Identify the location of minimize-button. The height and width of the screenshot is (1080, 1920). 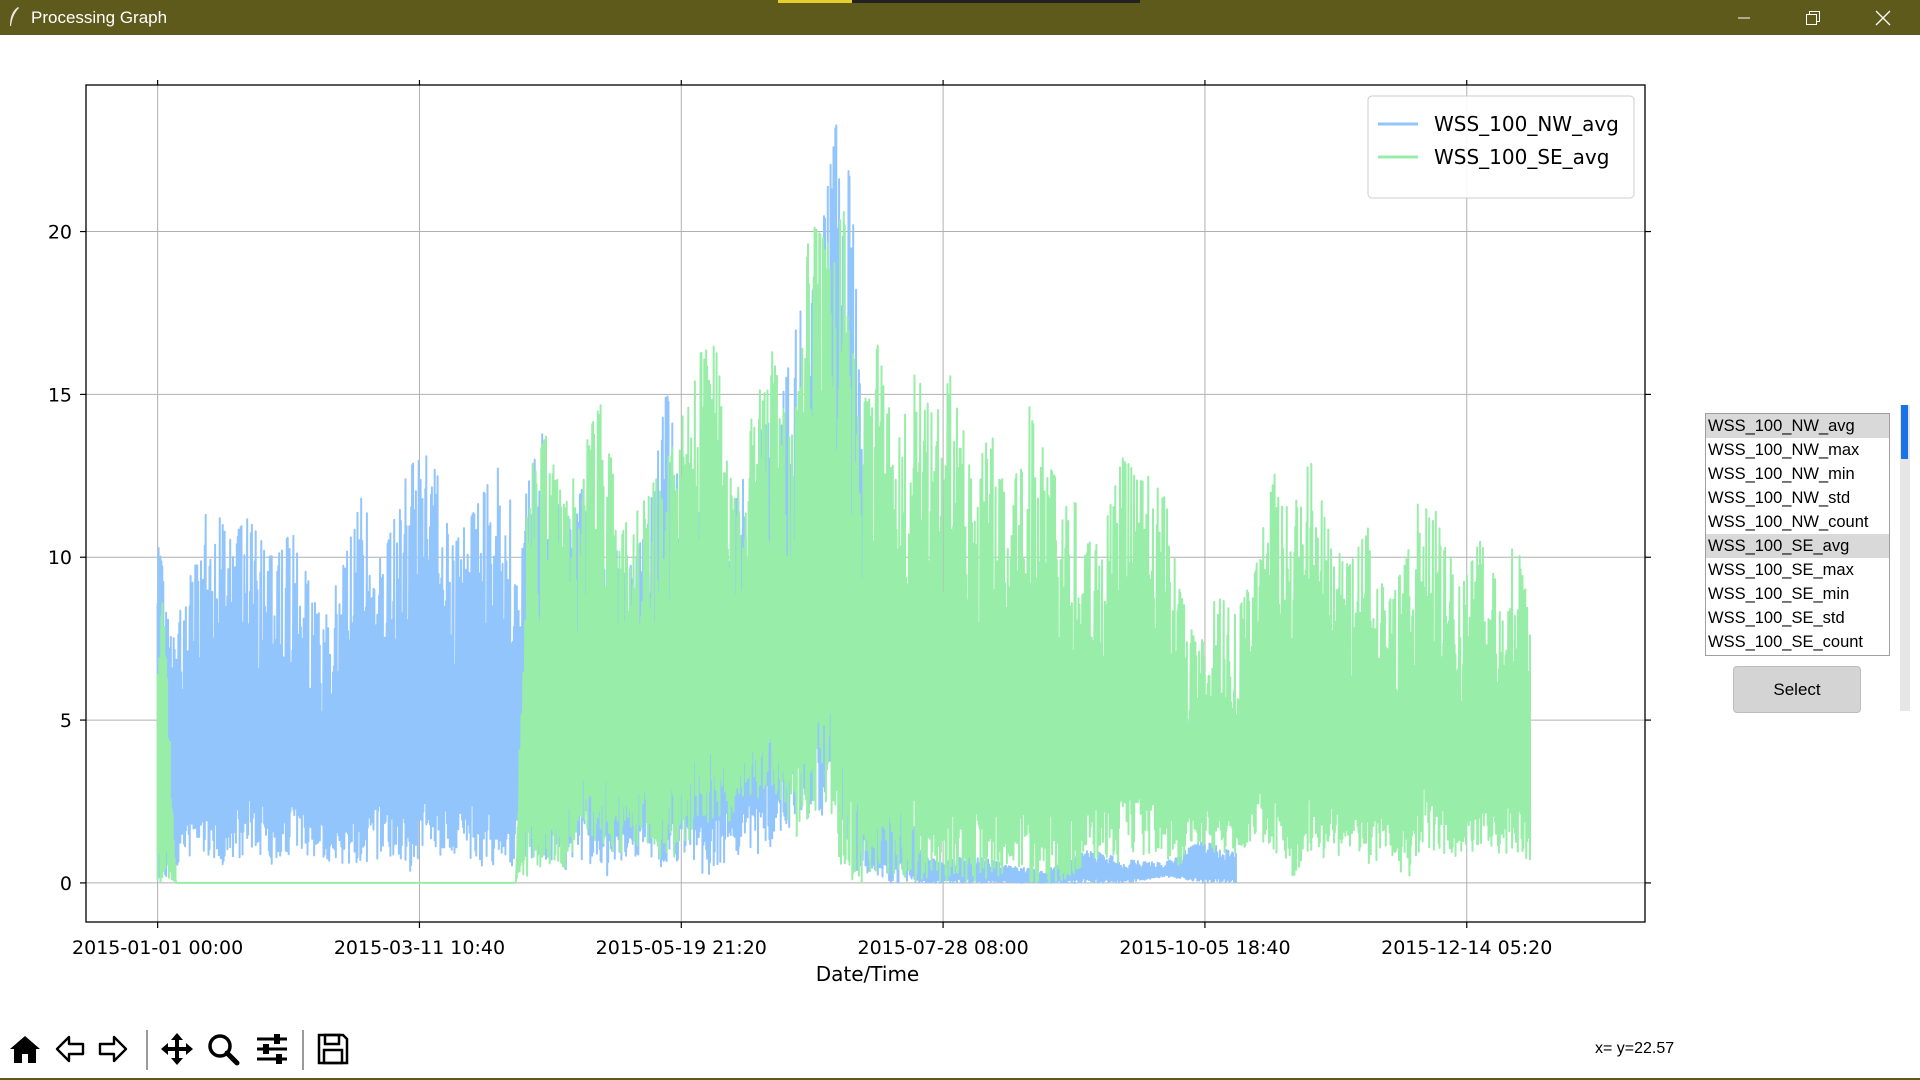
(1744, 17).